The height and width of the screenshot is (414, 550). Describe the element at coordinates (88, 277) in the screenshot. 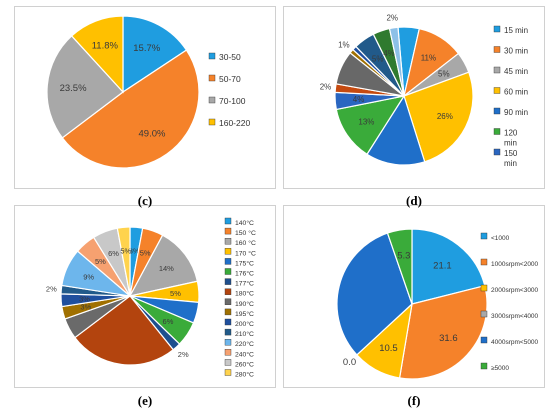

I see `slice-label-e-12: 9%` at that location.